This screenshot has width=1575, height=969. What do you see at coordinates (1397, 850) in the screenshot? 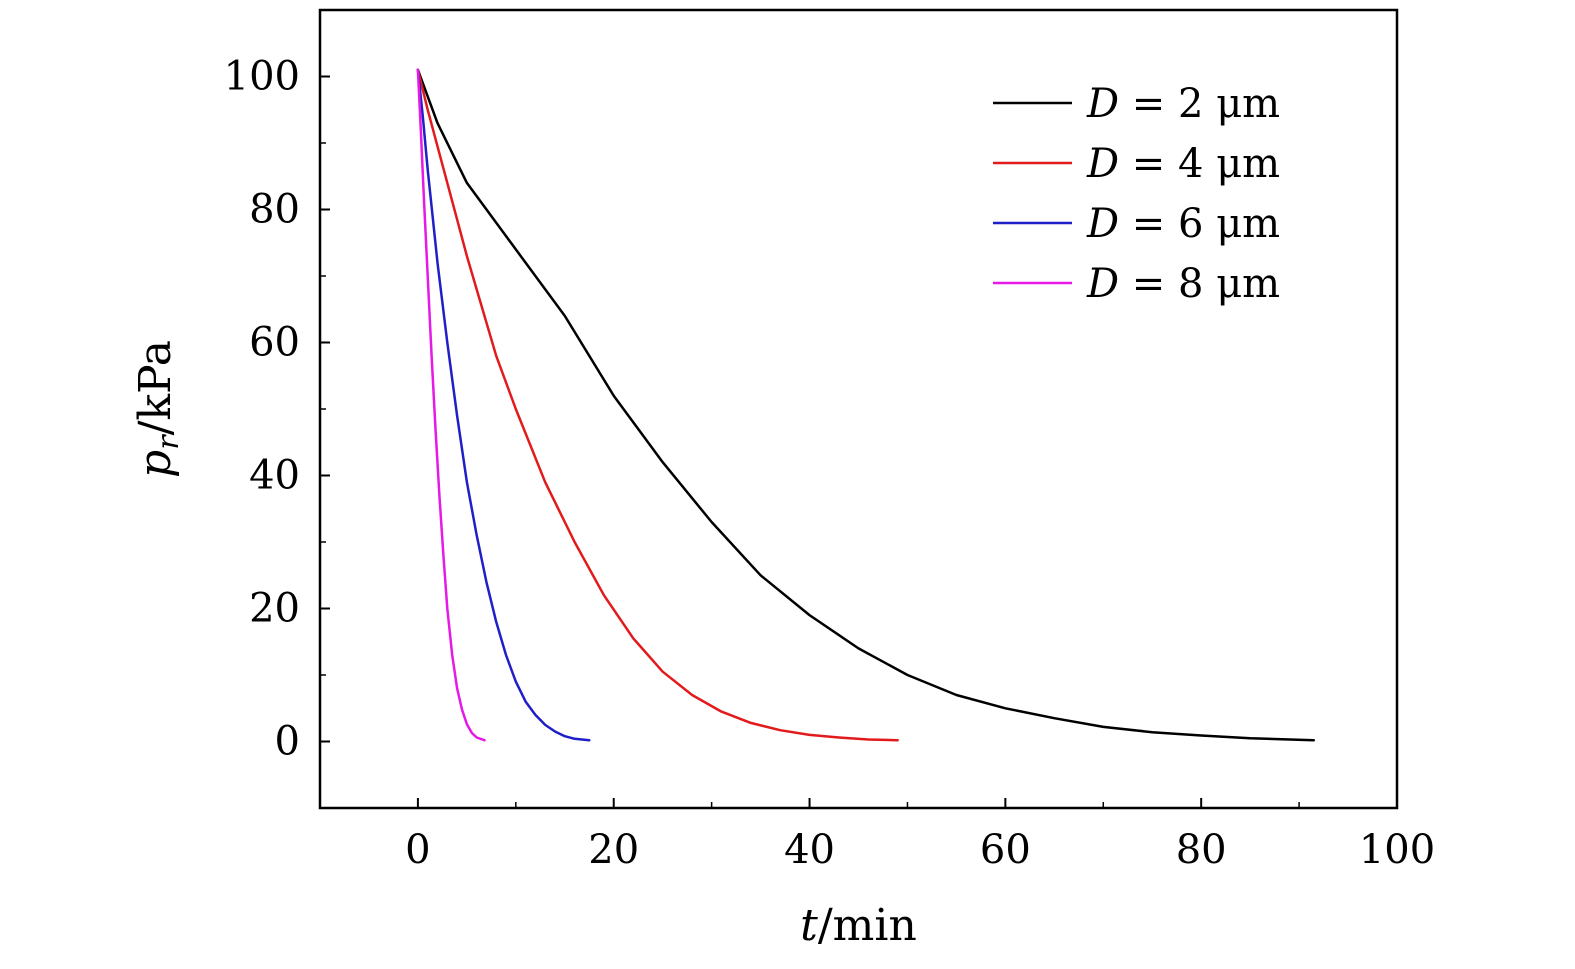
I see `x-tick-label: 100` at bounding box center [1397, 850].